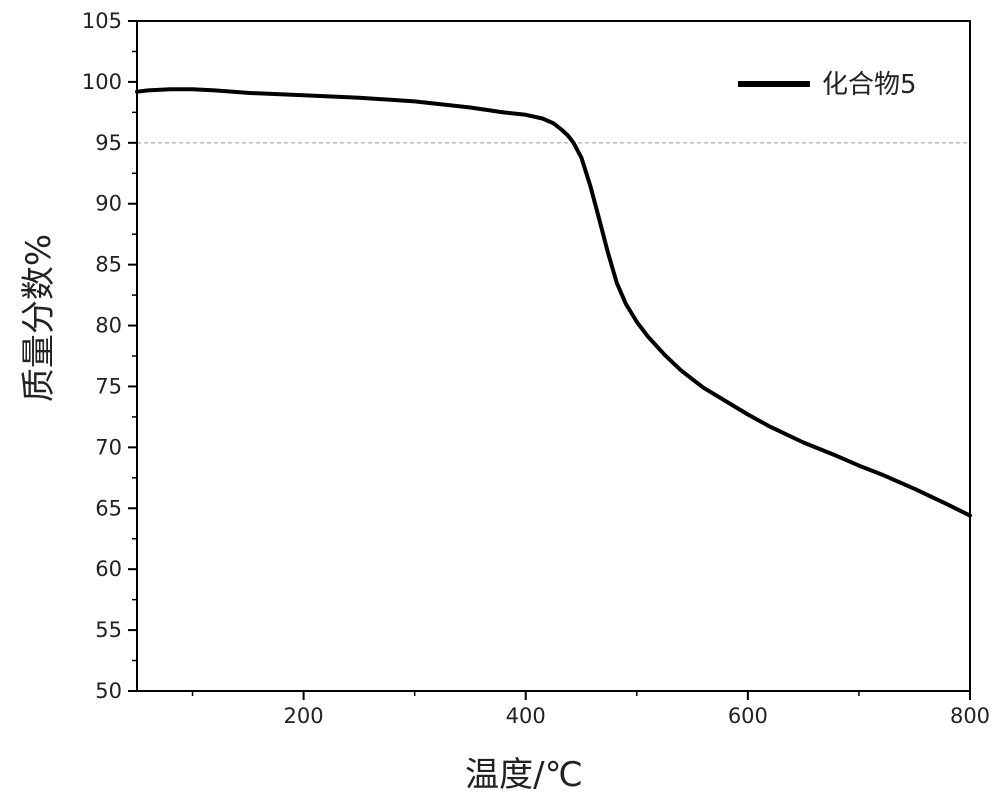 The image size is (1000, 803). What do you see at coordinates (869, 85) in the screenshot?
I see `legend-label: 化合物5` at bounding box center [869, 85].